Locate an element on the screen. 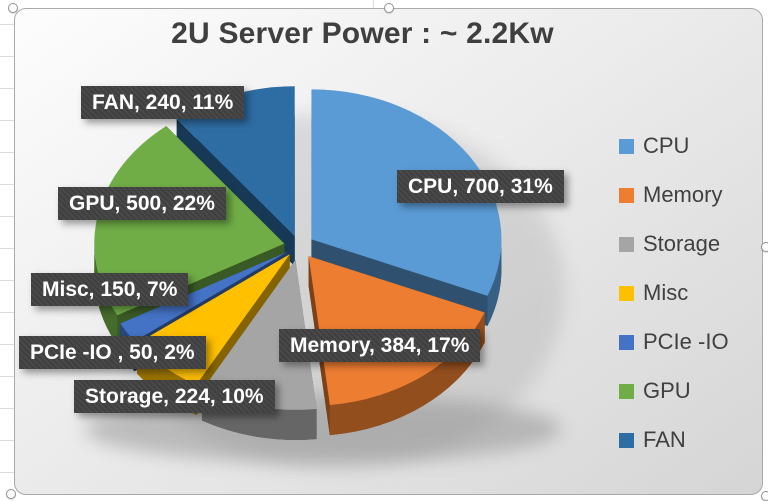 Image resolution: width=768 pixels, height=501 pixels. pie-slice-storage is located at coordinates (259, 334).